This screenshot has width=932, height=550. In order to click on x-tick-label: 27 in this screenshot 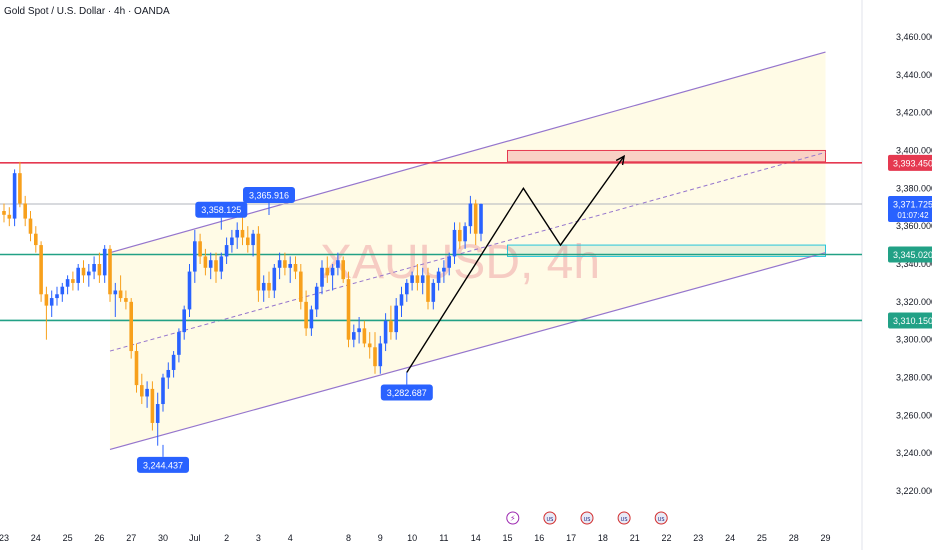, I will do `click(131, 538)`.